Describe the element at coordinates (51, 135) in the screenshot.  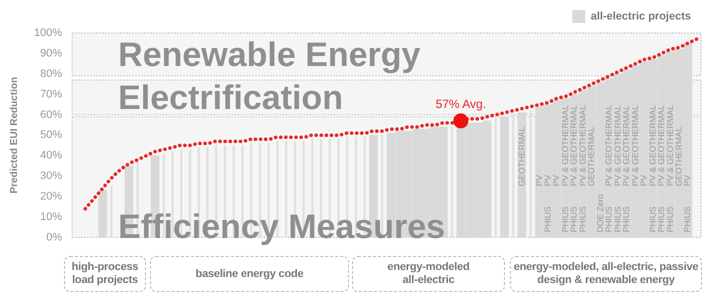
I see `y-tick-label: 50%` at that location.